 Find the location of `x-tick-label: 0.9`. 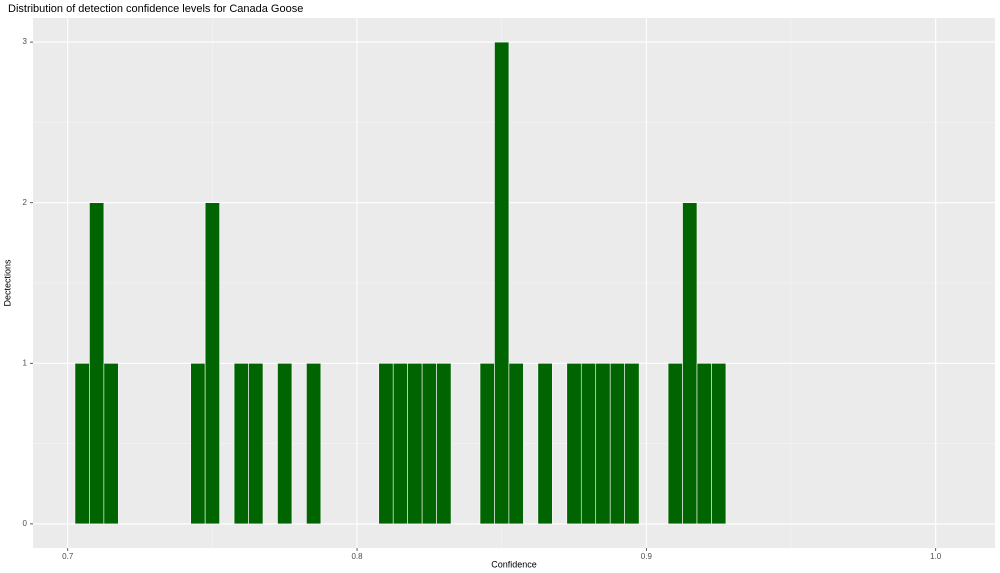

x-tick-label: 0.9 is located at coordinates (647, 556).